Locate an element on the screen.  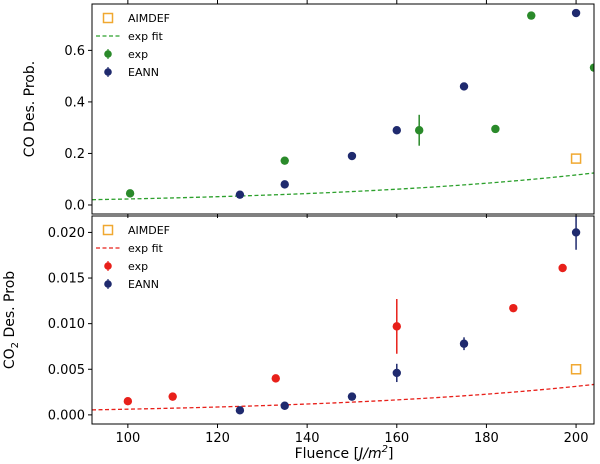
y-tick-label: 0.010 is located at coordinates (66, 324).